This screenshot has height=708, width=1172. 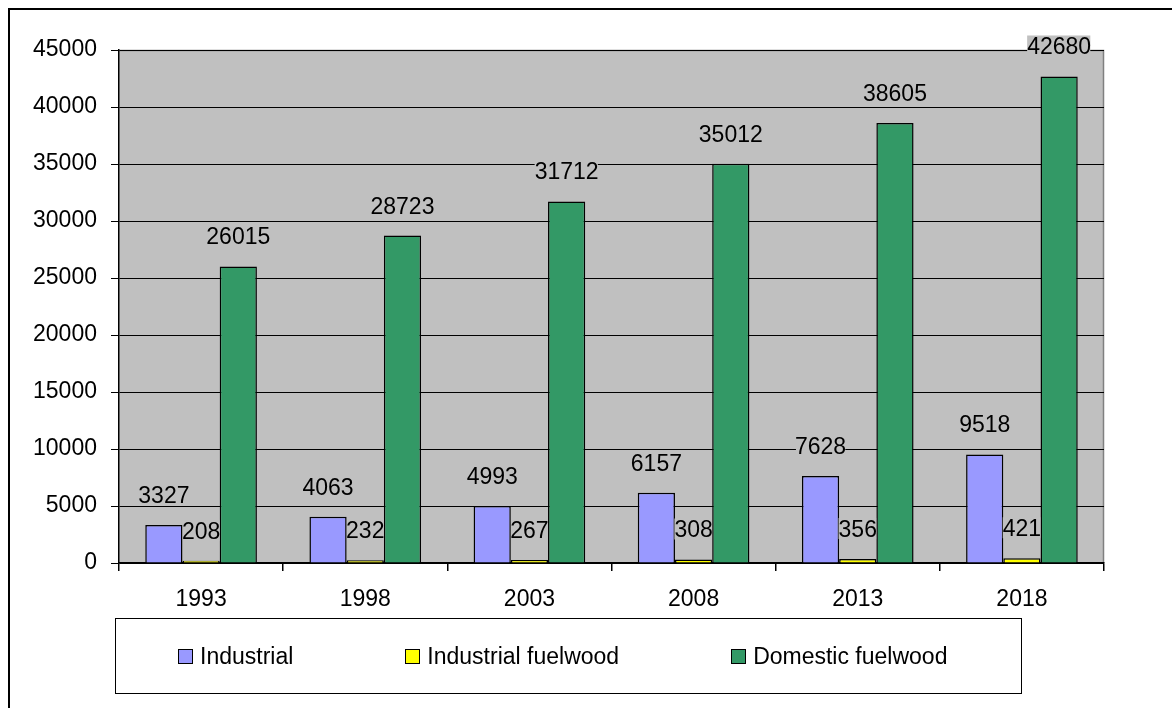 I want to click on data-label: 42680, so click(x=1059, y=46).